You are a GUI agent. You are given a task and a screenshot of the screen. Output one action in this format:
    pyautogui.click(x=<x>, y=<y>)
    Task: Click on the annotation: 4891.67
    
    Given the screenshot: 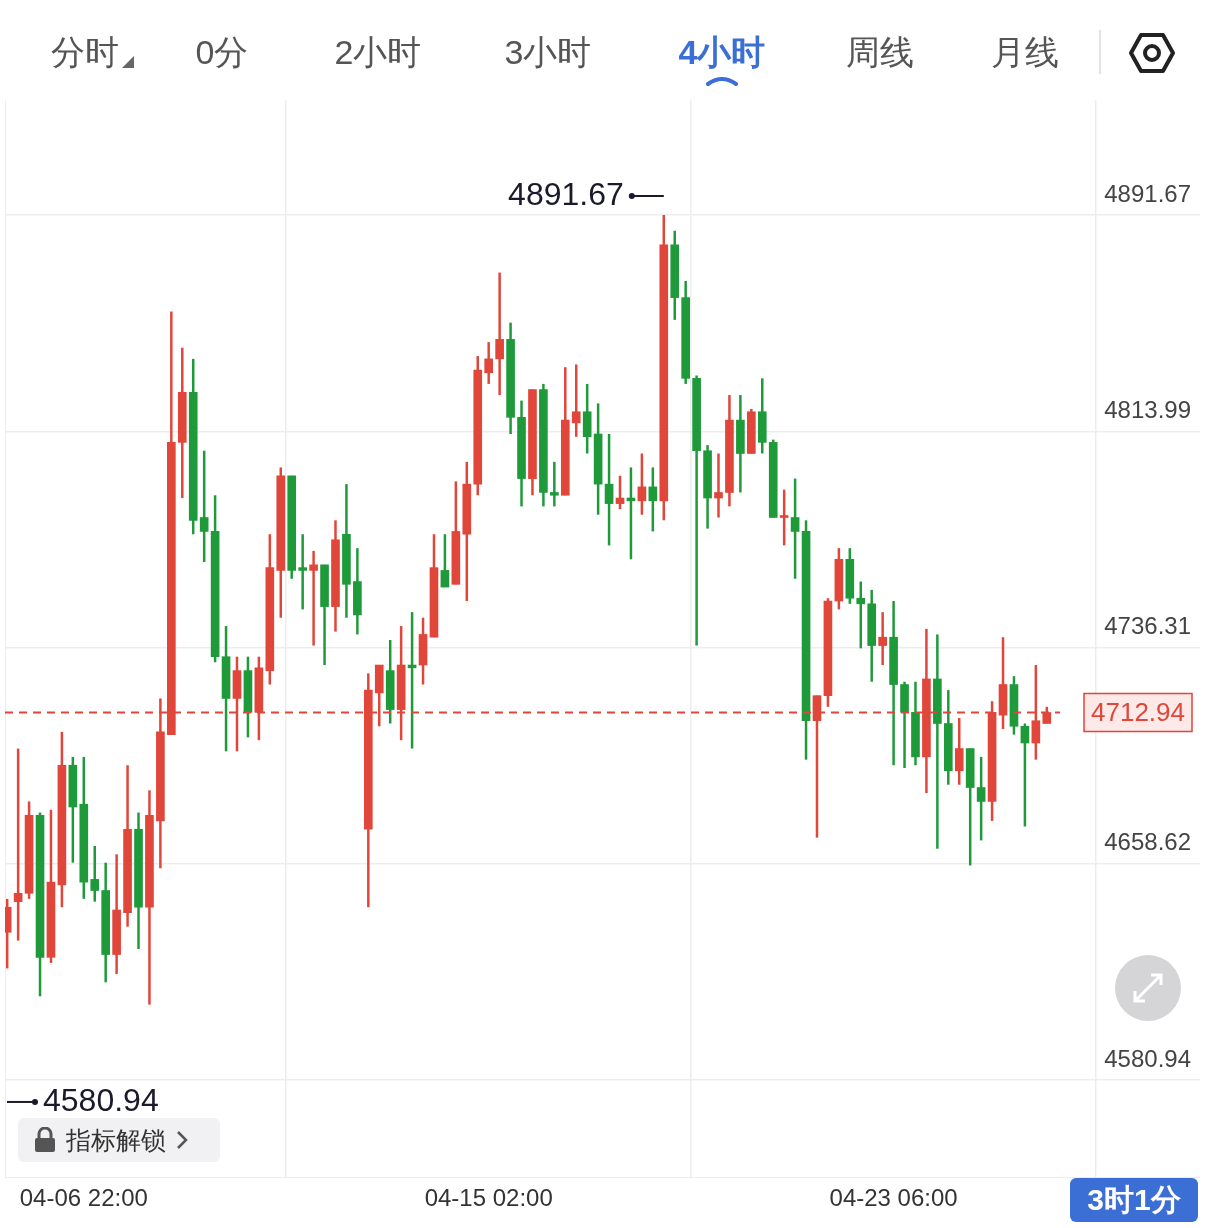 What is the action you would take?
    pyautogui.click(x=566, y=193)
    